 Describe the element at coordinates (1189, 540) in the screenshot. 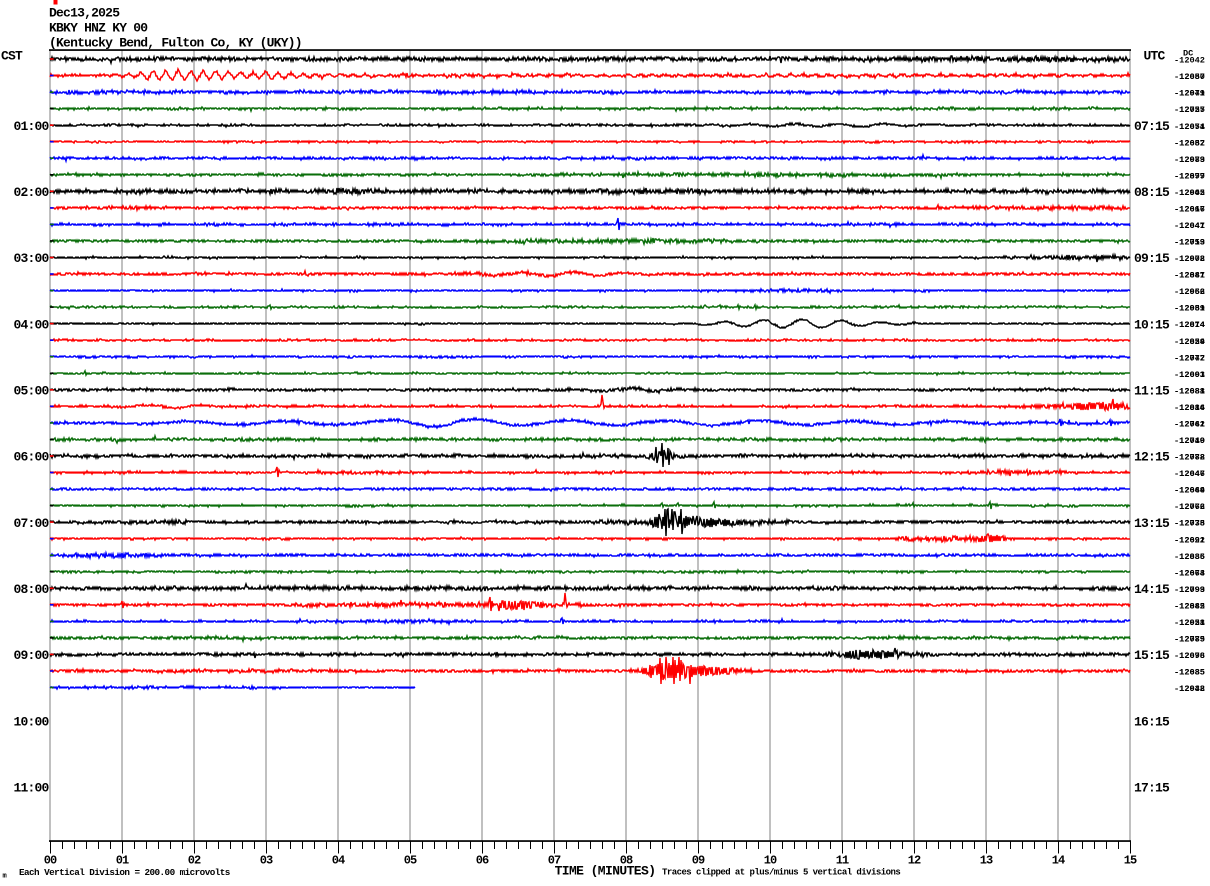

I see `svg-text: -12622` at that location.